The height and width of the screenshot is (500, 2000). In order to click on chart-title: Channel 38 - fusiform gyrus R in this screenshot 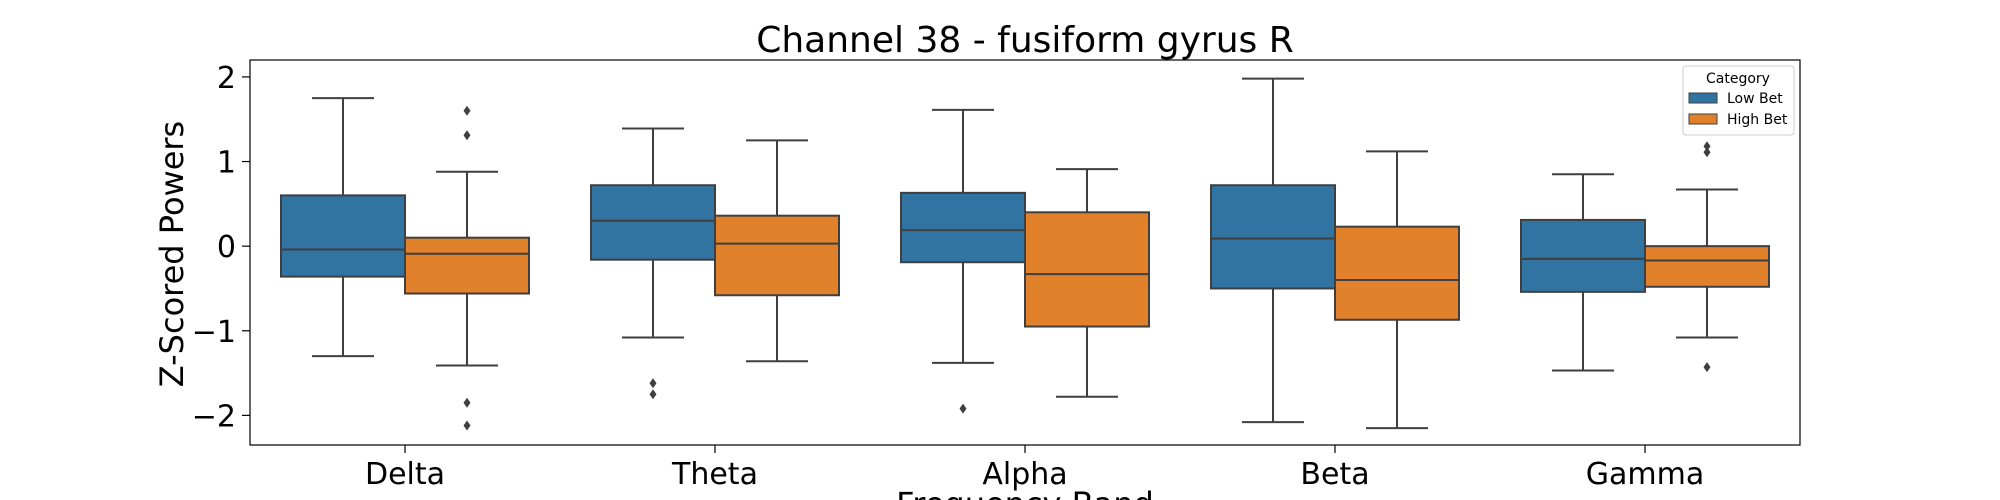, I will do `click(1025, 40)`.